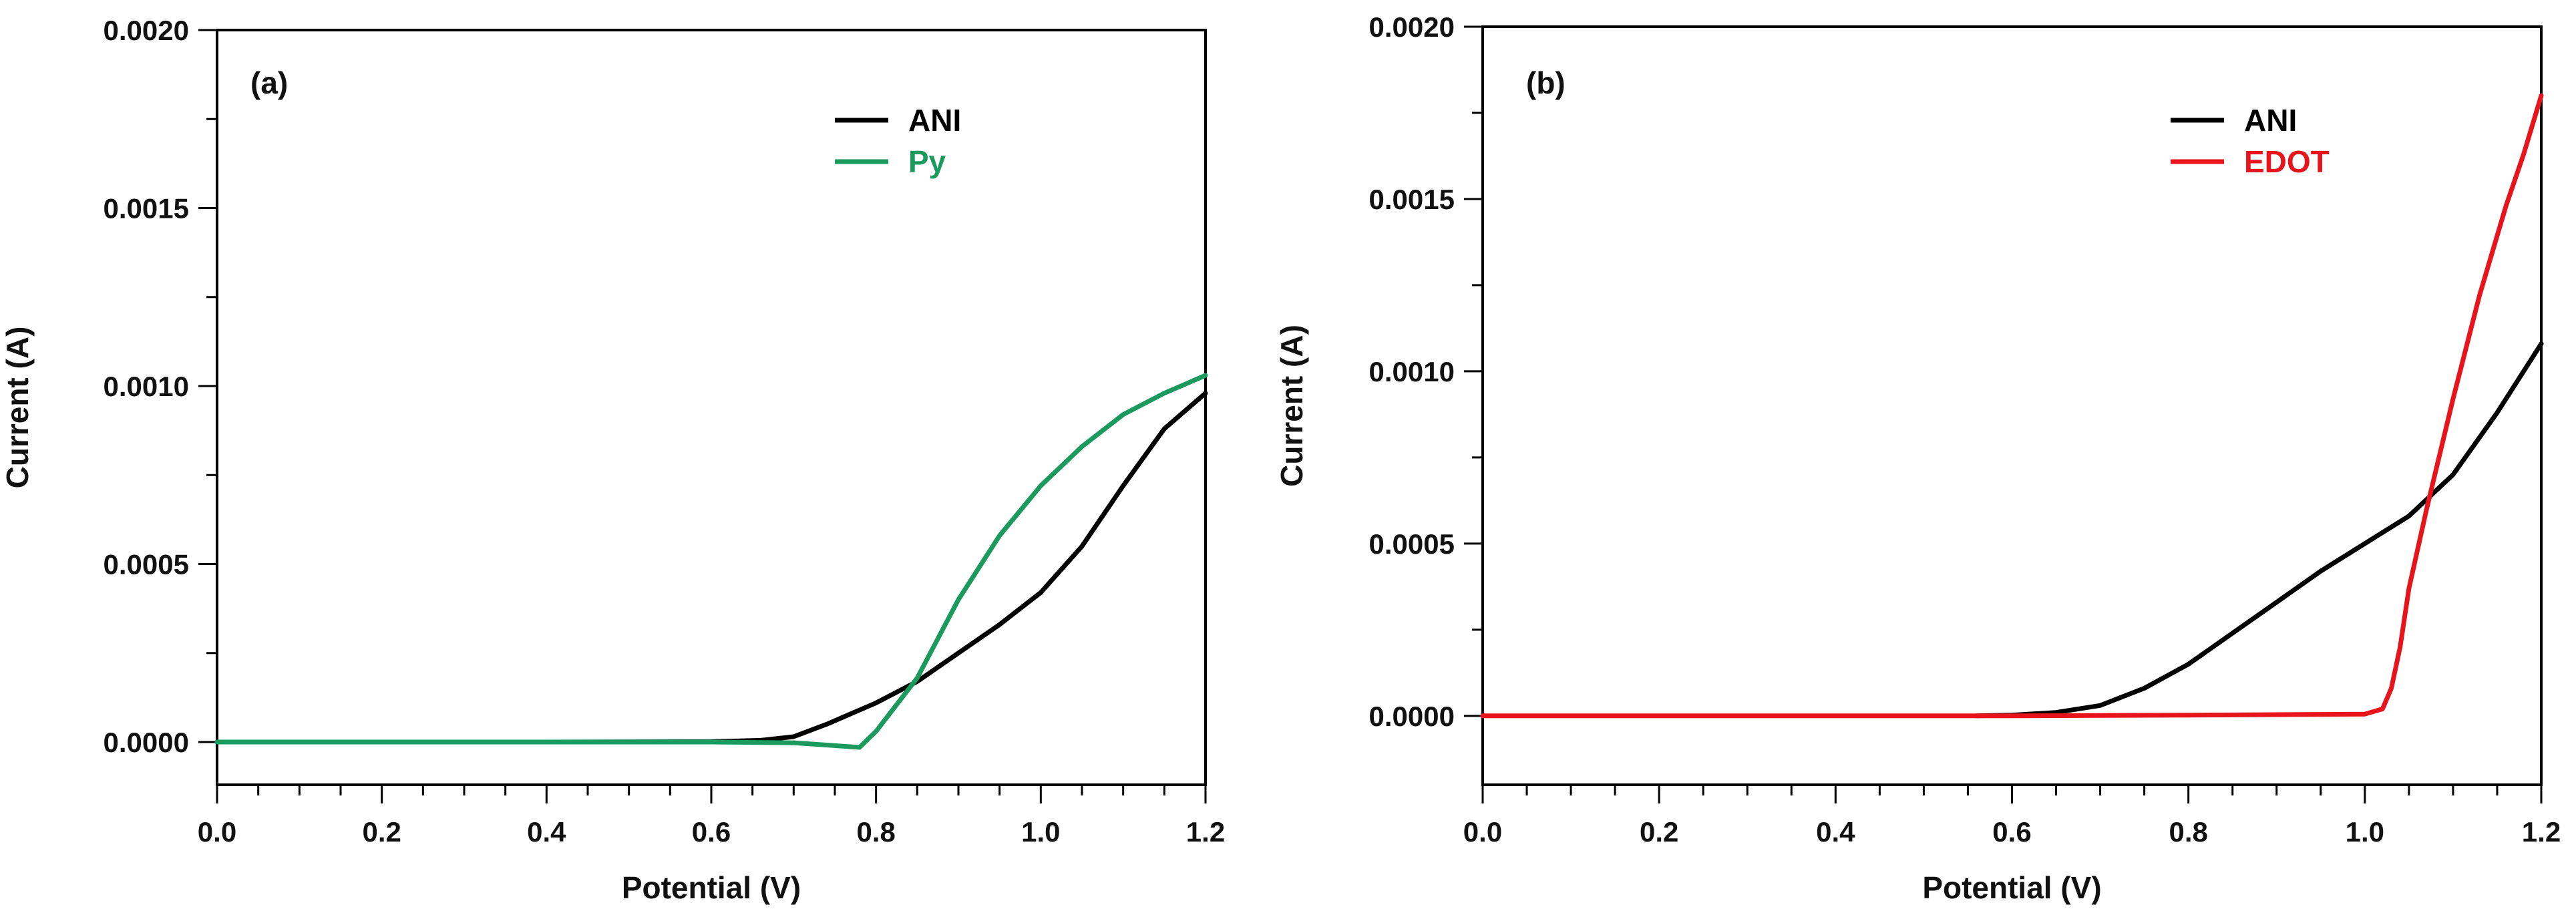 The width and height of the screenshot is (2576, 911). Describe the element at coordinates (1546, 82) in the screenshot. I see `panel-label: (b)` at that location.